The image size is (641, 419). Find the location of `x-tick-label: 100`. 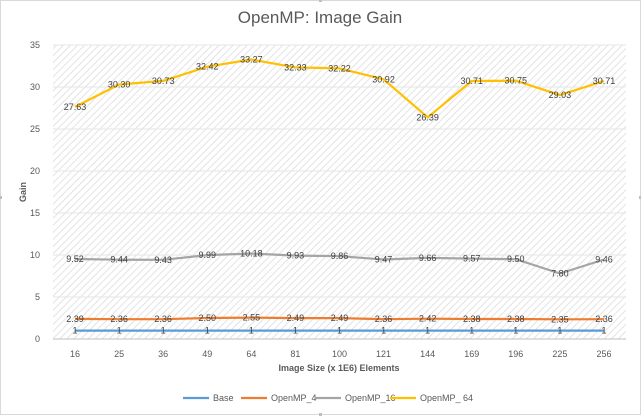

x-tick-label: 100 is located at coordinates (339, 354).